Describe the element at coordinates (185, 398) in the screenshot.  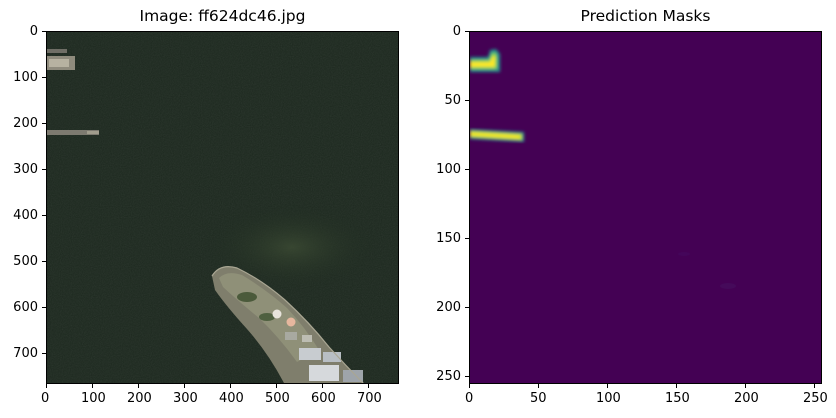
I see `left-x-tick-label: 300` at that location.